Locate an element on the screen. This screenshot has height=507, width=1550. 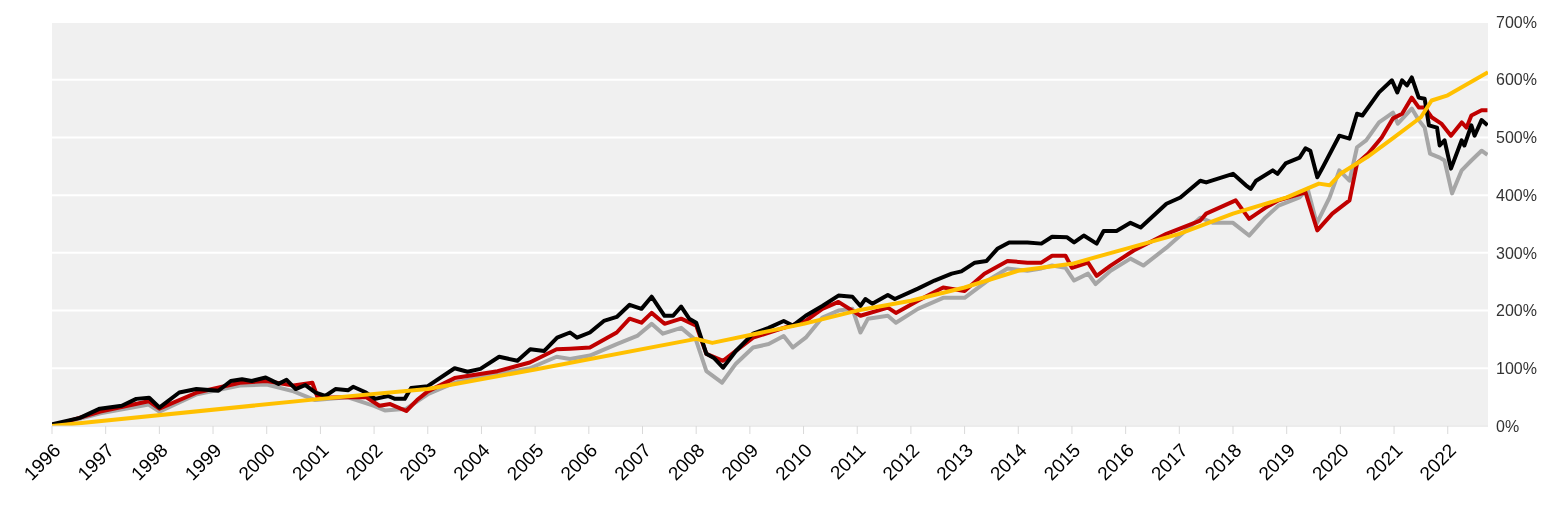
y-tick-label: 400% is located at coordinates (1516, 195).